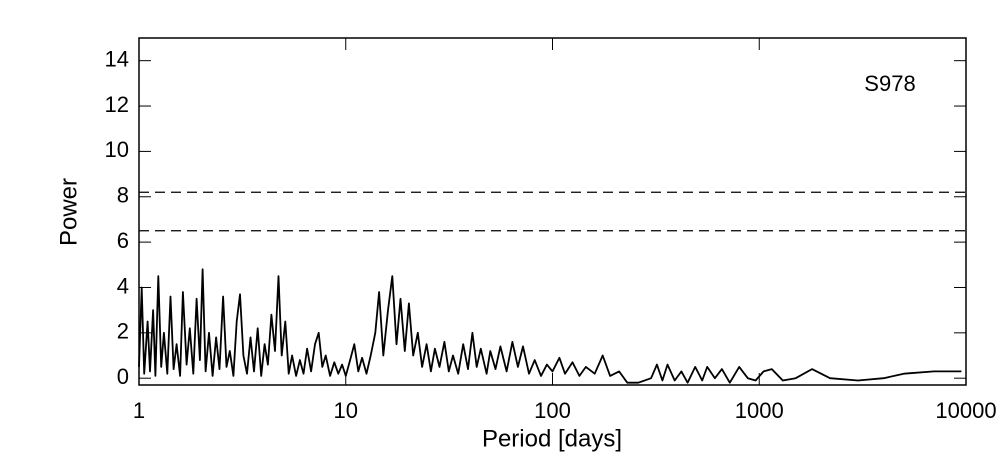 Image resolution: width=1005 pixels, height=473 pixels. What do you see at coordinates (117, 104) in the screenshot?
I see `y-tick-label: 12` at bounding box center [117, 104].